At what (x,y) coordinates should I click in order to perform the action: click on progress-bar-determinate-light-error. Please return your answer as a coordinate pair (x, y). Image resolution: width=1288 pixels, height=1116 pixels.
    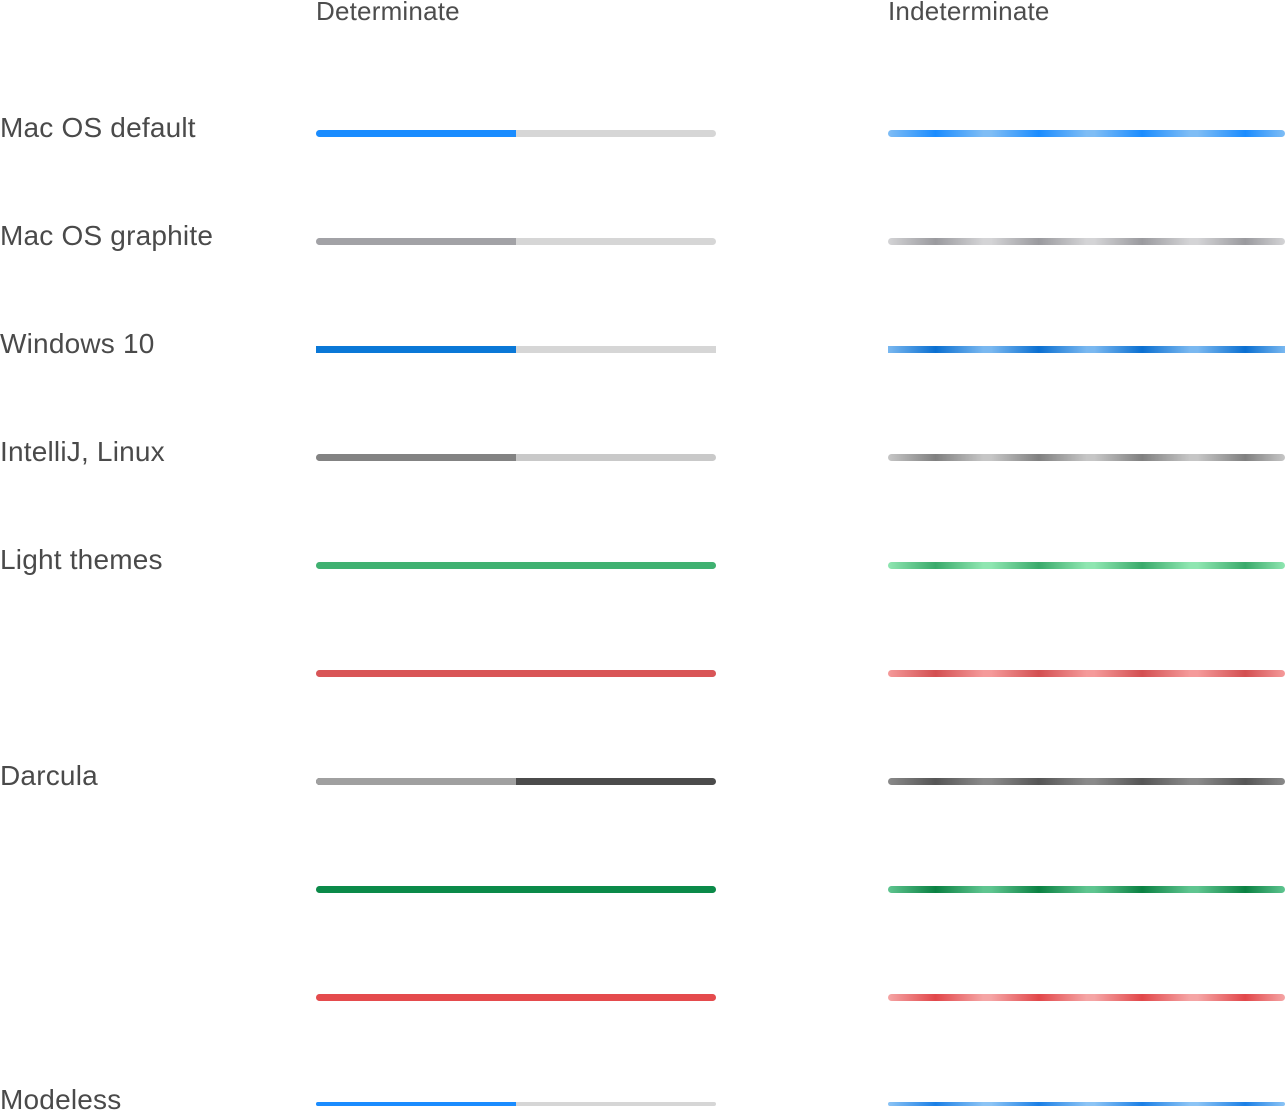
    Looking at the image, I should click on (516, 673).